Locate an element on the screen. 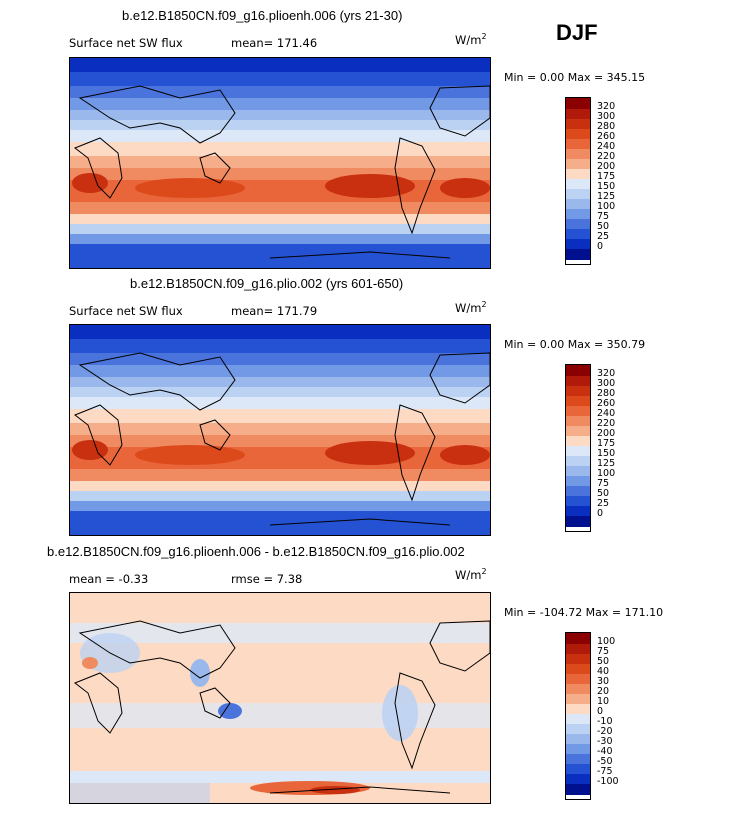 The height and width of the screenshot is (814, 733). panel-2-map is located at coordinates (280, 430).